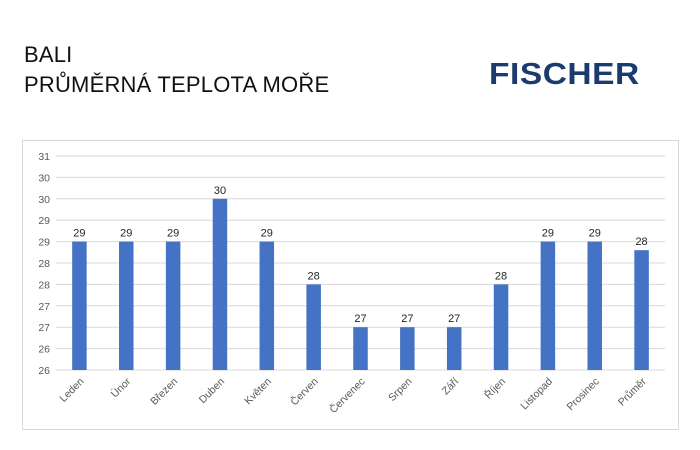 The width and height of the screenshot is (700, 450). Describe the element at coordinates (495, 388) in the screenshot. I see `x-tick-label: Říjen` at that location.